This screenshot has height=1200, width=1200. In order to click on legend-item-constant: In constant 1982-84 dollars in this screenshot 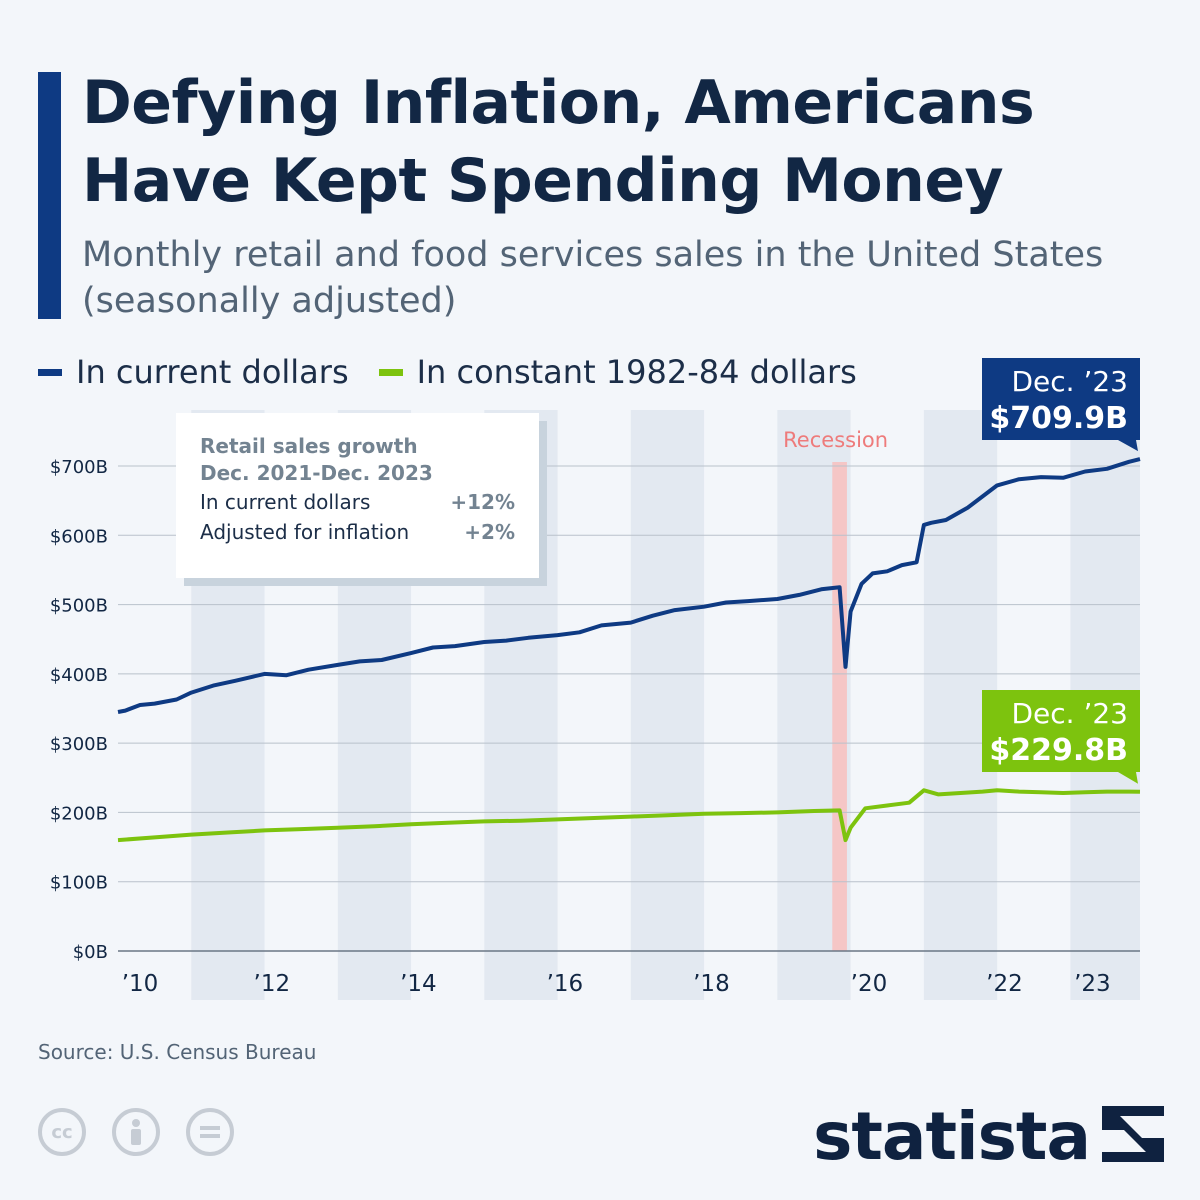, I will do `click(617, 372)`.